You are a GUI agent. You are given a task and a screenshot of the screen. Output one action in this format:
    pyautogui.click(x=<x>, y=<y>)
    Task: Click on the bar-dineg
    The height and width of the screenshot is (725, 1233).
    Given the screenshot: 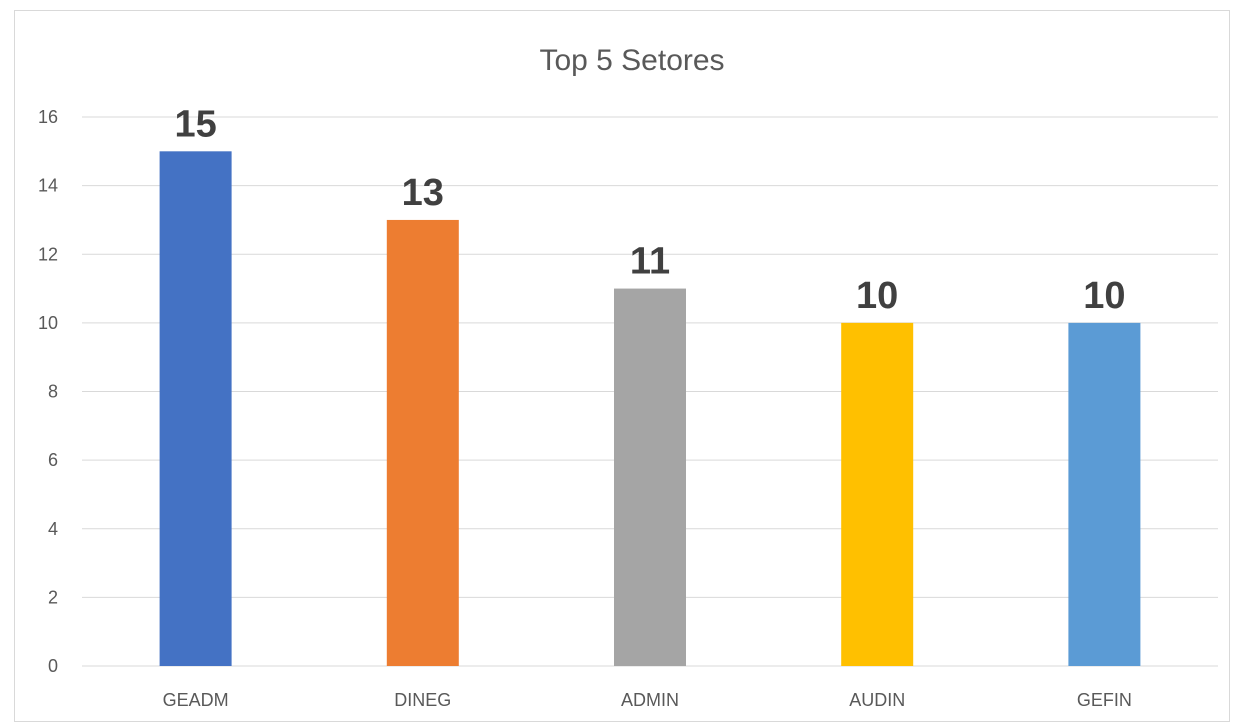 What is the action you would take?
    pyautogui.click(x=422, y=442)
    